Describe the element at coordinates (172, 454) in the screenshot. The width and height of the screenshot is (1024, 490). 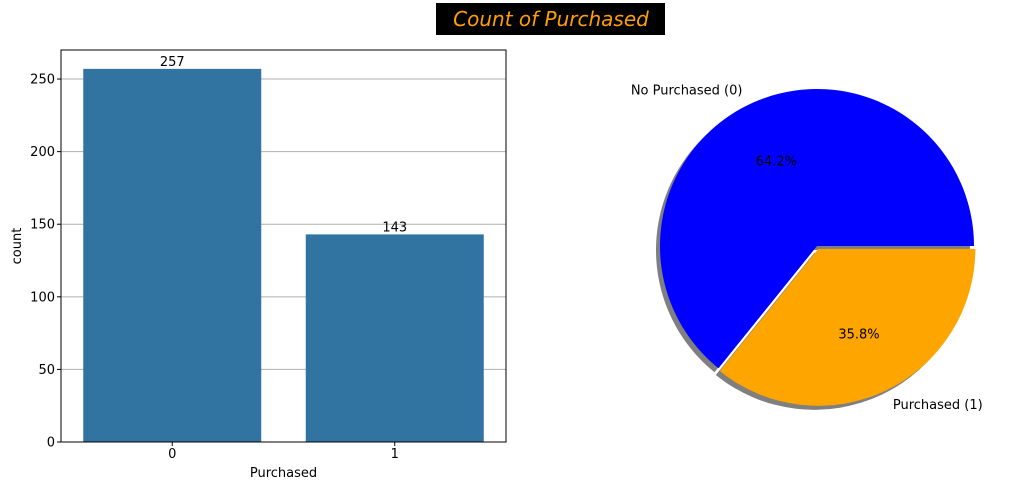
I see `x-tick-label: 0` at that location.